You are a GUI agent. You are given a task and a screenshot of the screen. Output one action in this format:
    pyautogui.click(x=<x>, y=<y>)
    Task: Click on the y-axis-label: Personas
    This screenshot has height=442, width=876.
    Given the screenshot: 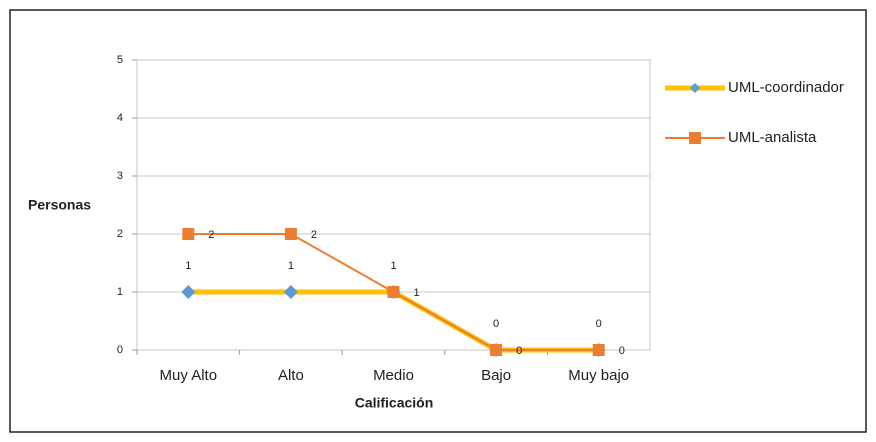 What is the action you would take?
    pyautogui.click(x=59, y=205)
    